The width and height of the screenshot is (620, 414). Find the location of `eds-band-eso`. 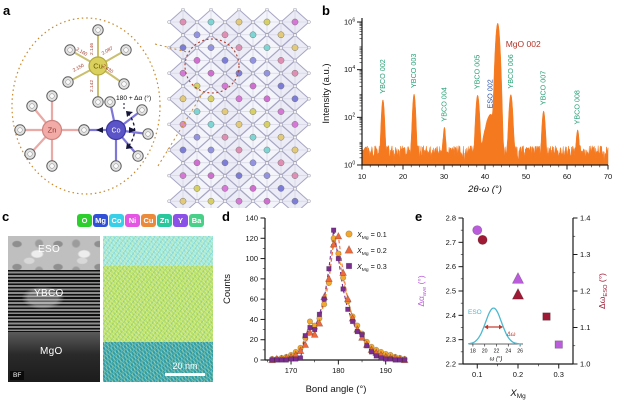

eds-band-eso is located at coordinates (158, 251).